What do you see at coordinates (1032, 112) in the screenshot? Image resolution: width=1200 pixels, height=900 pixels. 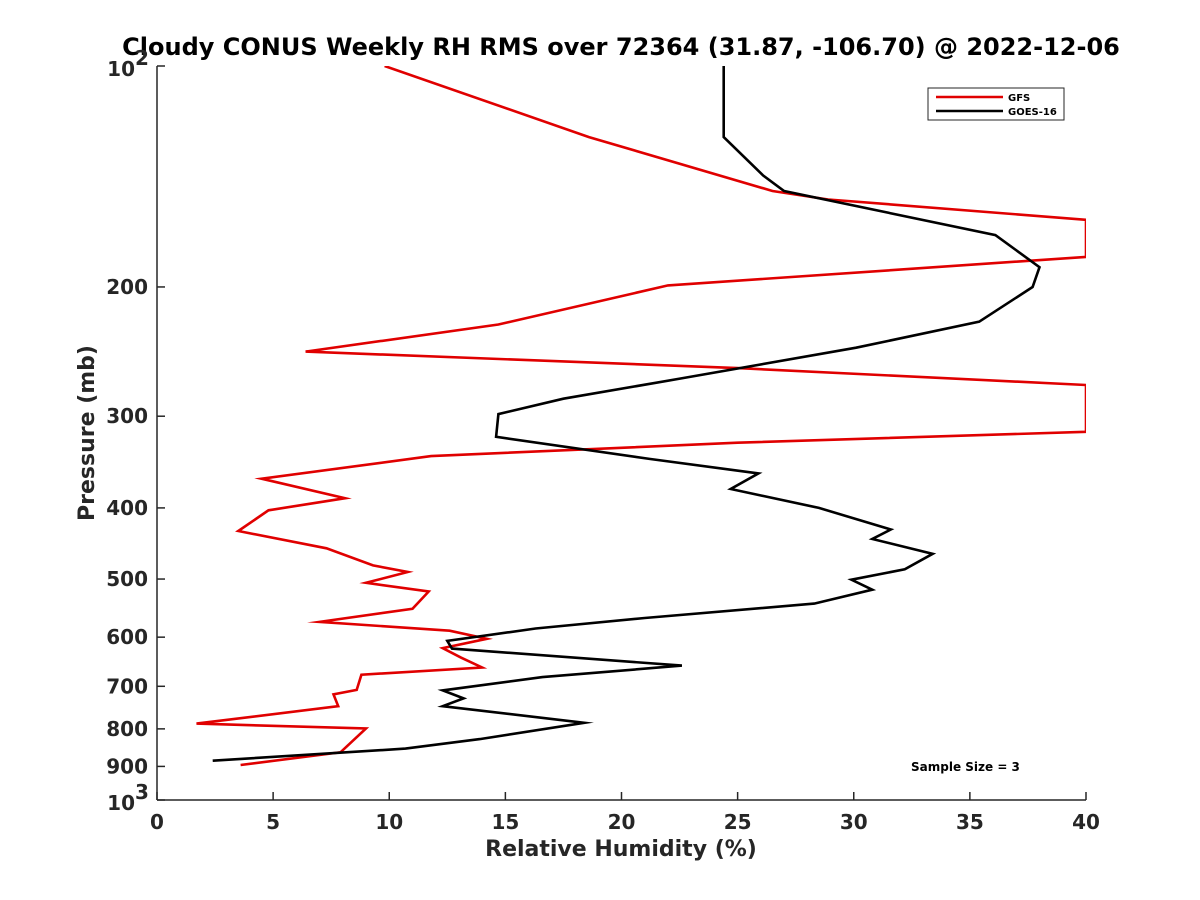 I see `legend-label-goes16: GOES-16` at bounding box center [1032, 112].